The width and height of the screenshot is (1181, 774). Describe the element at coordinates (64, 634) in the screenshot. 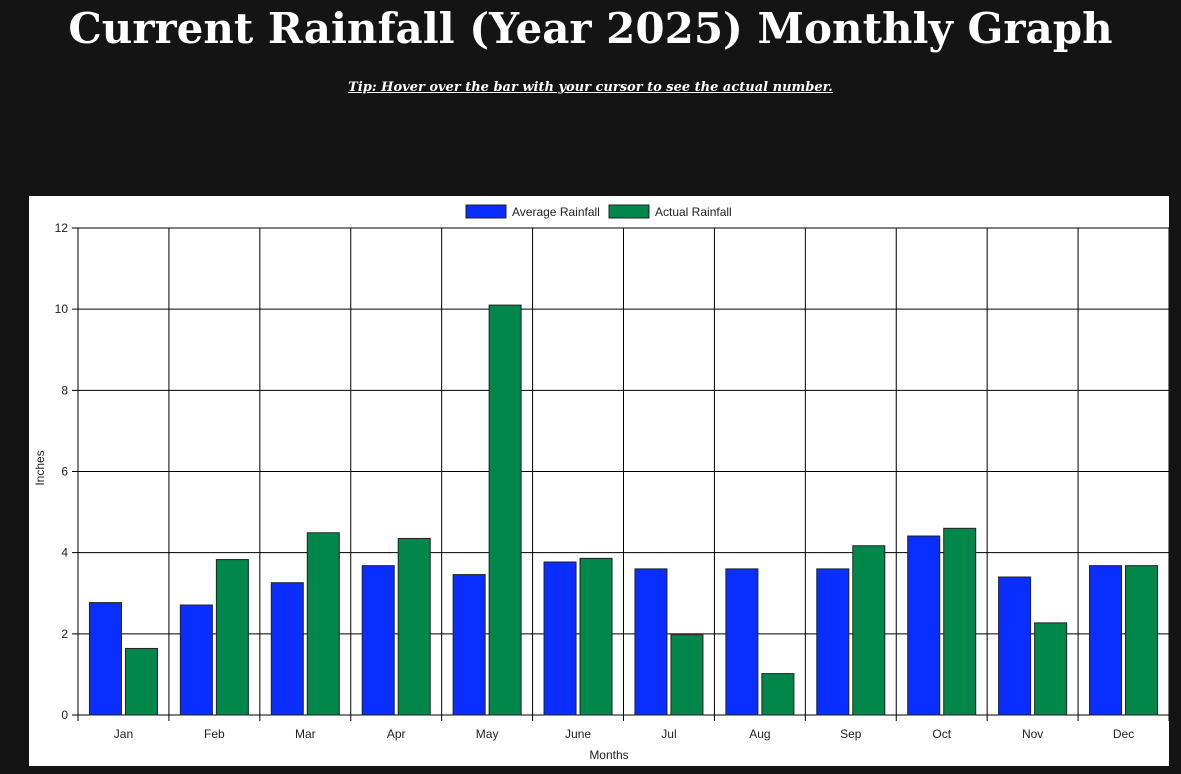

I see `y-tick-label: 2` at that location.